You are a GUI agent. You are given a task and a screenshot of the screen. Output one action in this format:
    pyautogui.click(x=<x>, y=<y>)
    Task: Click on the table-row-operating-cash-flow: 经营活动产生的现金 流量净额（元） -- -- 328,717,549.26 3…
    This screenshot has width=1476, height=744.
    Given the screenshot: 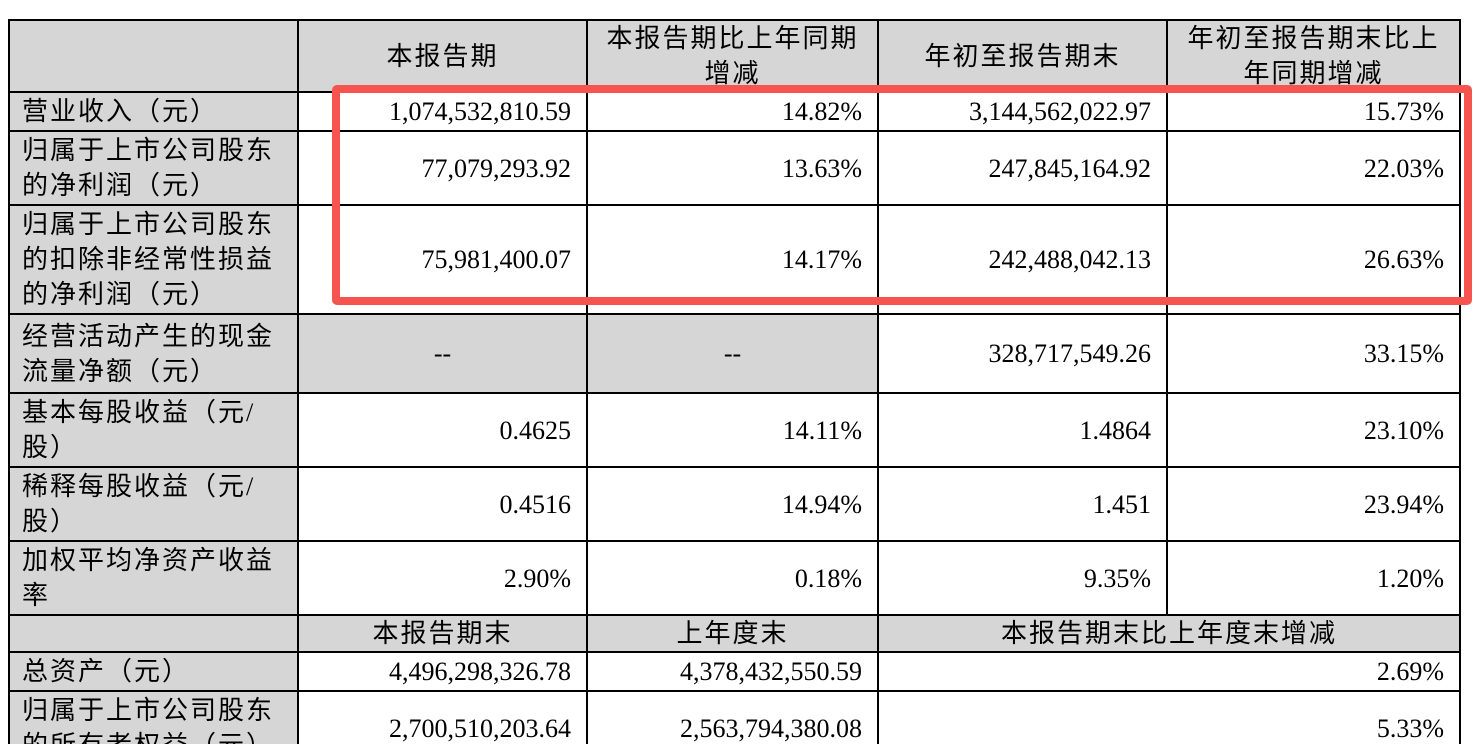 What is the action you would take?
    pyautogui.click(x=734, y=353)
    